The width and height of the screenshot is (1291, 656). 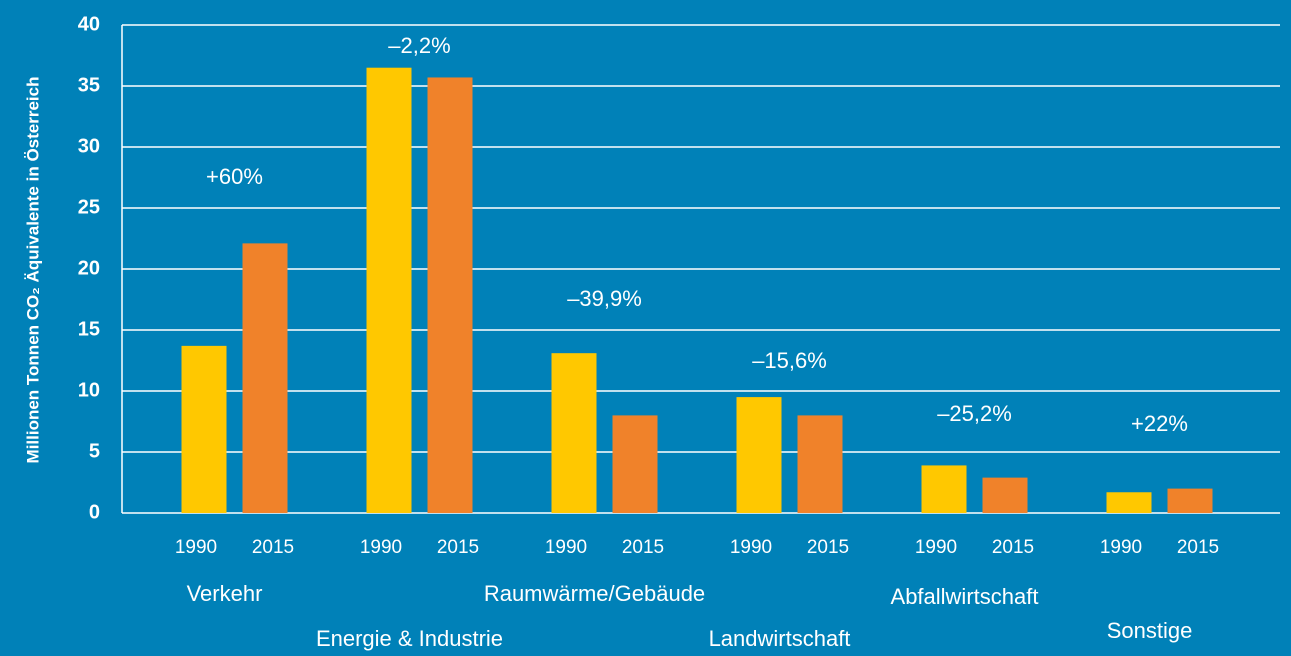 What do you see at coordinates (780, 638) in the screenshot?
I see `category-label: Landwirtschaft` at bounding box center [780, 638].